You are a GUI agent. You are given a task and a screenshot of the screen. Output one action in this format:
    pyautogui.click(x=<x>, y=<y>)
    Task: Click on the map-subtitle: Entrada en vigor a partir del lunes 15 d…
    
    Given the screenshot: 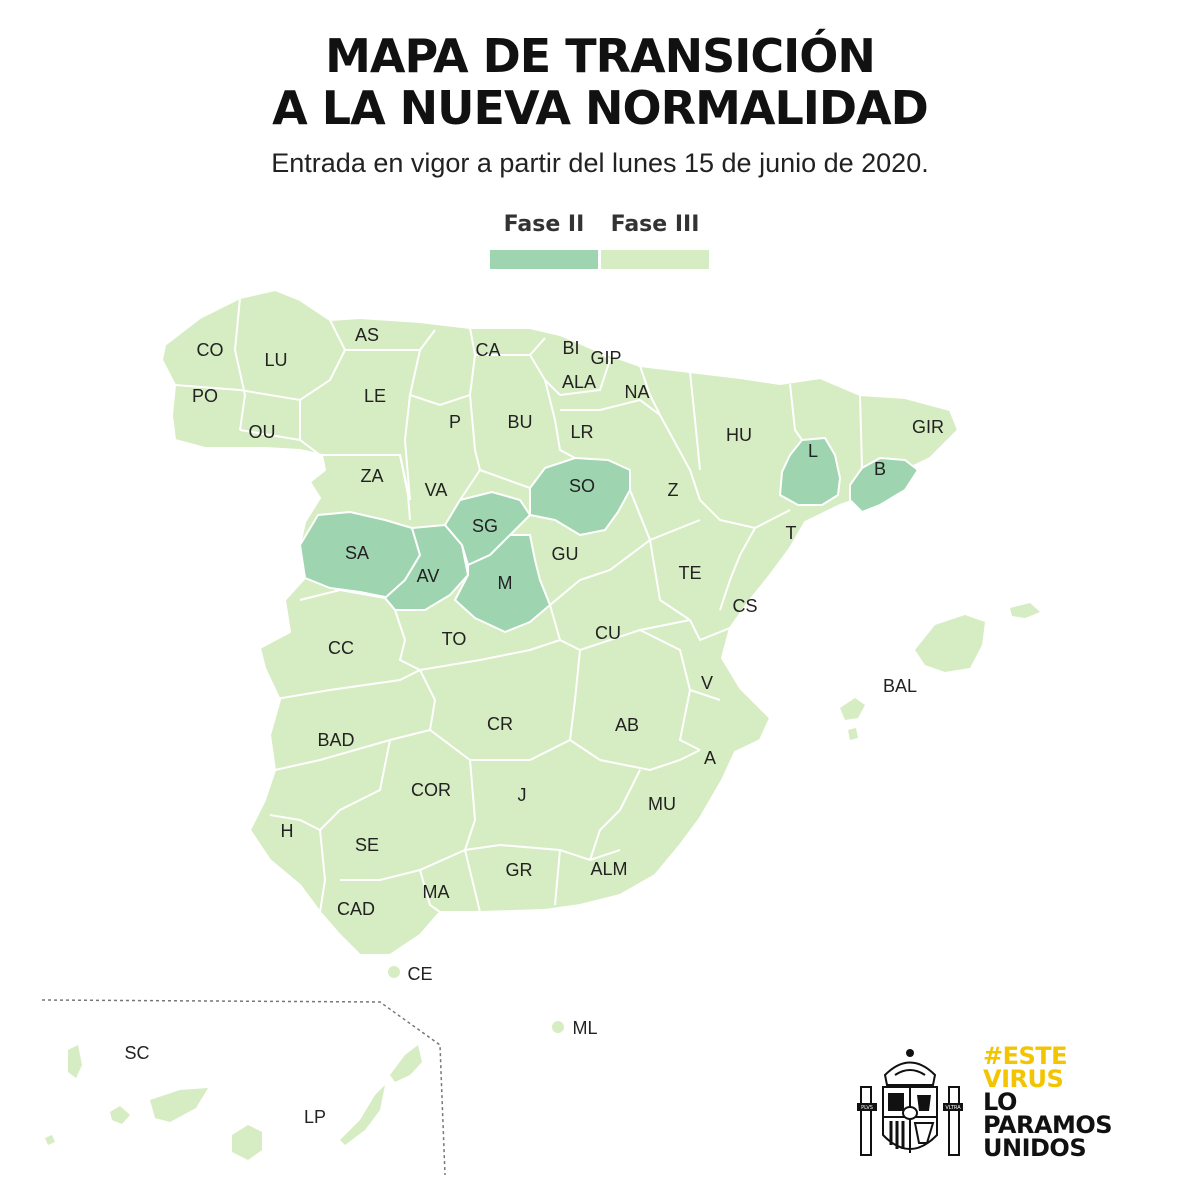 What is the action you would take?
    pyautogui.click(x=600, y=163)
    